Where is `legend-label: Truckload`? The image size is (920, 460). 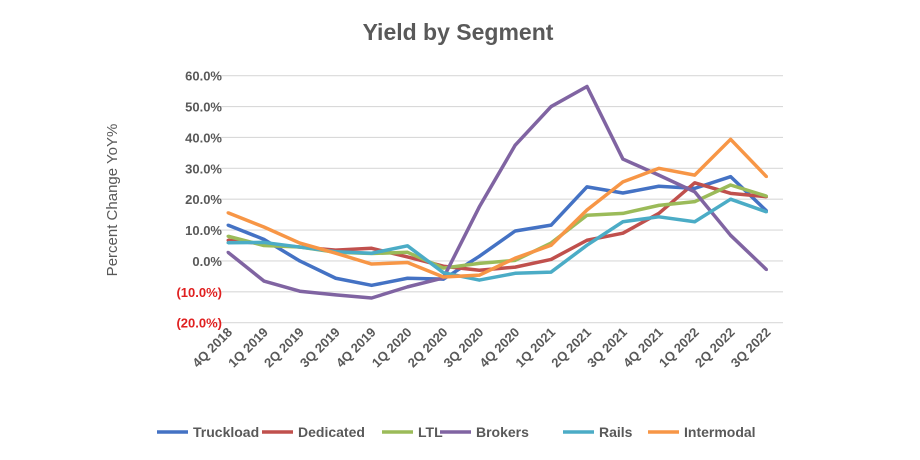
legend-label: Truckload is located at coordinates (226, 432).